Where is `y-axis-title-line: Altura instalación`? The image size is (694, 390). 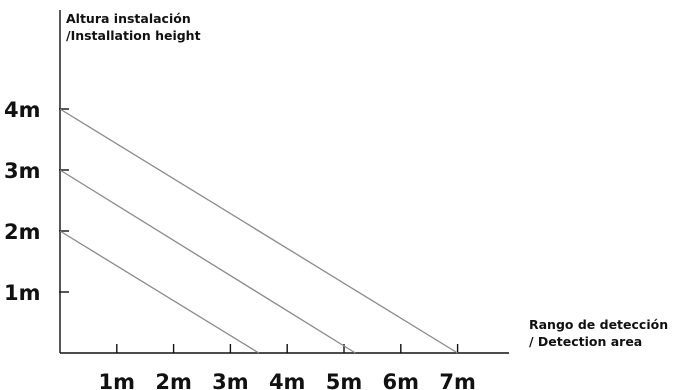
y-axis-title-line: Altura instalación is located at coordinates (128, 18).